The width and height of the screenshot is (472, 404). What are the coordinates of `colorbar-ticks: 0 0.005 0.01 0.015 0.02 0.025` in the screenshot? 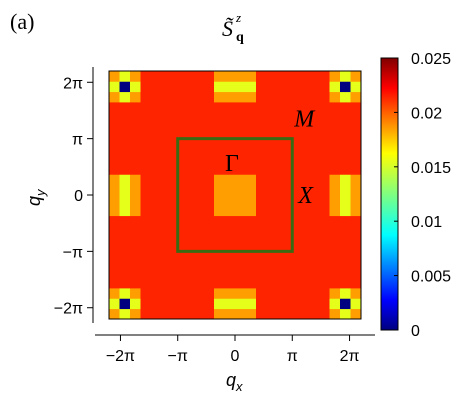 It's located at (422, 195).